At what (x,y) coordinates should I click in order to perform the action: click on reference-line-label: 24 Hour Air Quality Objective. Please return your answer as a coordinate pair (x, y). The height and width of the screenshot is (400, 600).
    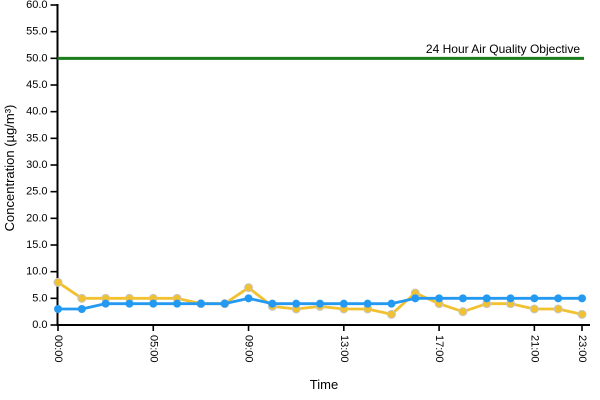
    Looking at the image, I should click on (503, 49).